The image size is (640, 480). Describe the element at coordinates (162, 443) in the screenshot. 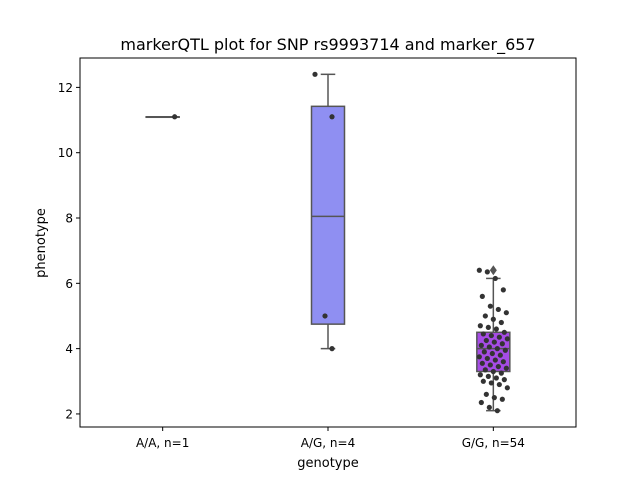

I see `x-tick-label: A/A, n=1` at that location.